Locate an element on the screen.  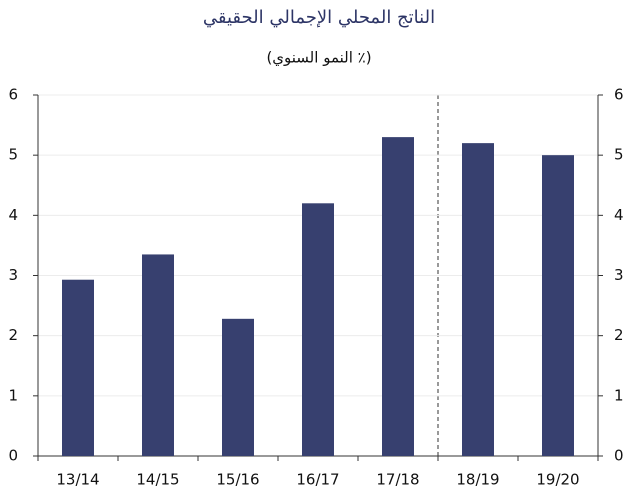
x-tick-label: 19/20 is located at coordinates (557, 480).